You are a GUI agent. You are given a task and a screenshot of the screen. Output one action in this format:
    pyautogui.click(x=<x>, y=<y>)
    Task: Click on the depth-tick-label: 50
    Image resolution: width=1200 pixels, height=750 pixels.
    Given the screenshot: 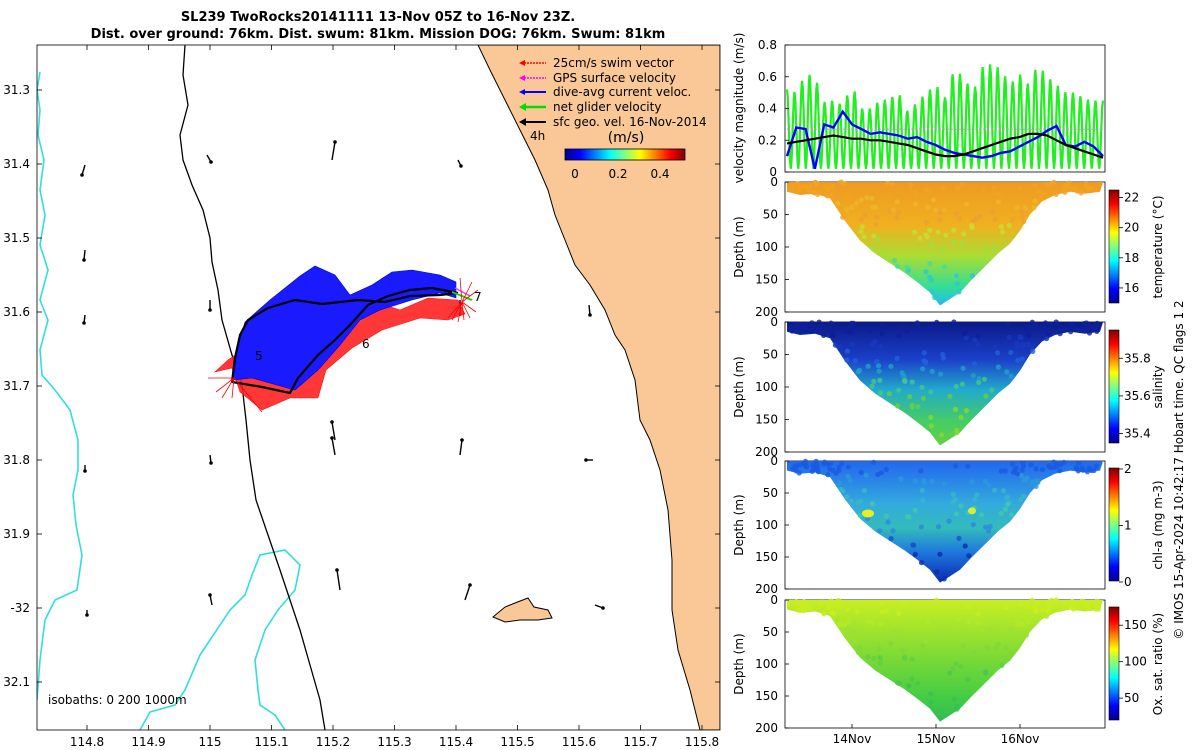 What is the action you would take?
    pyautogui.click(x=770, y=632)
    